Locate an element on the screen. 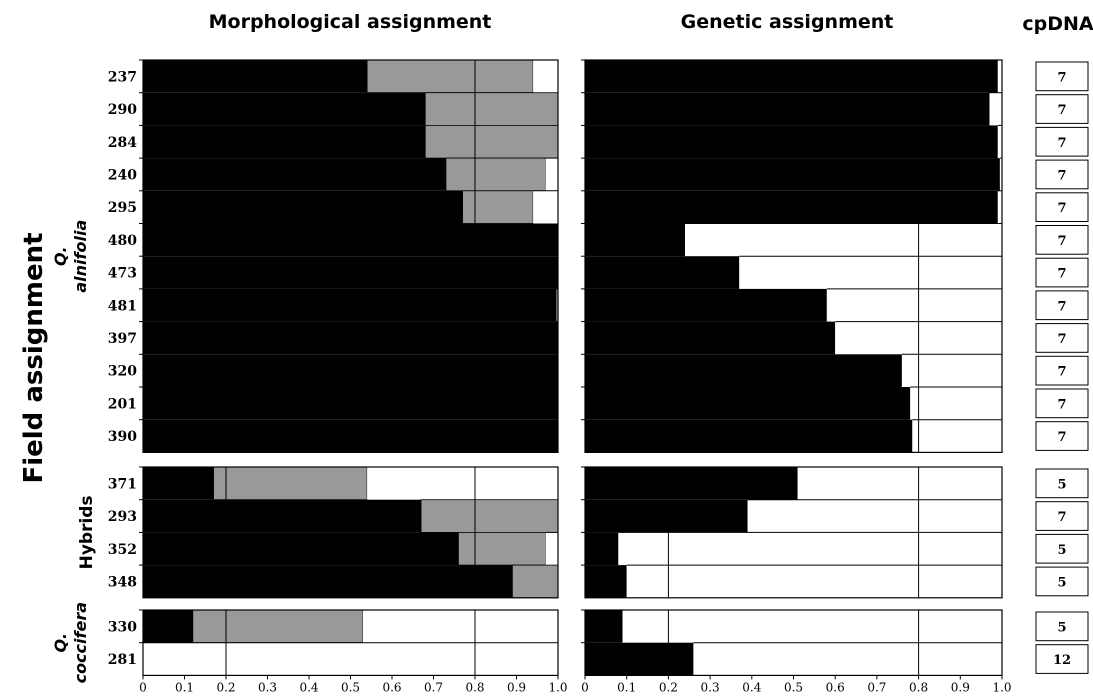 Image resolution: width=1093 pixels, height=699 pixels. x-tick-label: 0.7 is located at coordinates (876, 687).